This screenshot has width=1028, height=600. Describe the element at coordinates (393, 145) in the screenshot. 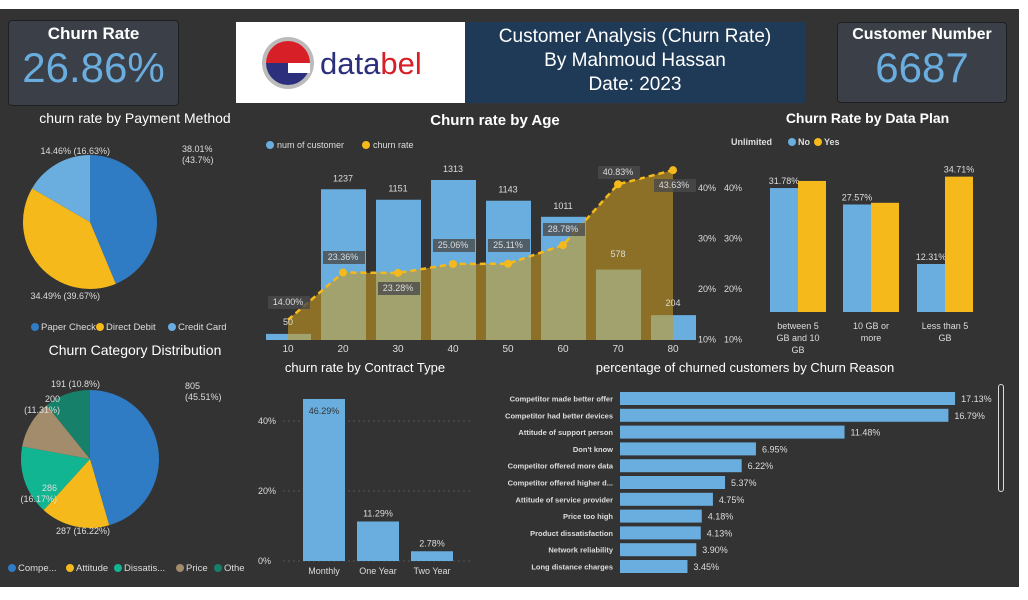

I see `age-legend-label: churn rate` at that location.